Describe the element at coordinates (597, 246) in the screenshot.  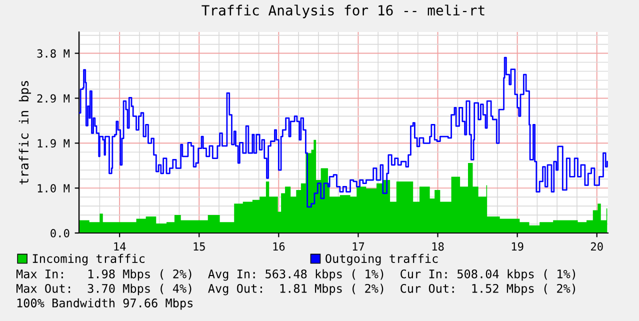
I see `x-tick-label: 20` at that location.